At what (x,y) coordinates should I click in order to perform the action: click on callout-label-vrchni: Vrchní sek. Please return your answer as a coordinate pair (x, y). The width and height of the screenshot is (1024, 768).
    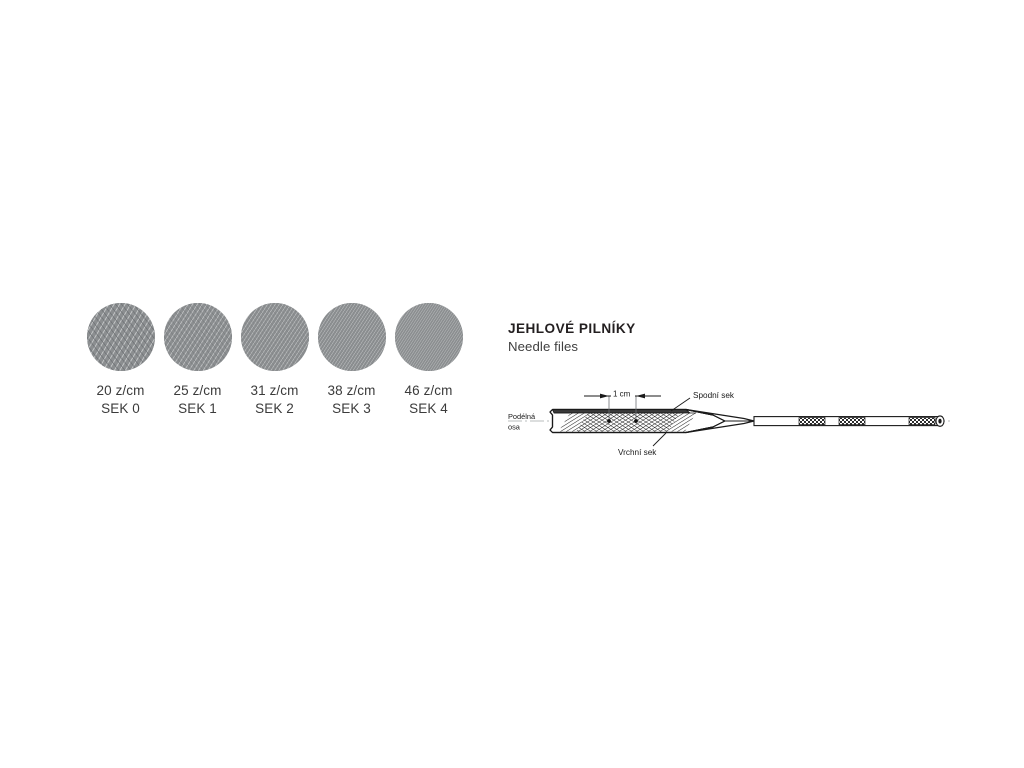
    Looking at the image, I should click on (637, 452).